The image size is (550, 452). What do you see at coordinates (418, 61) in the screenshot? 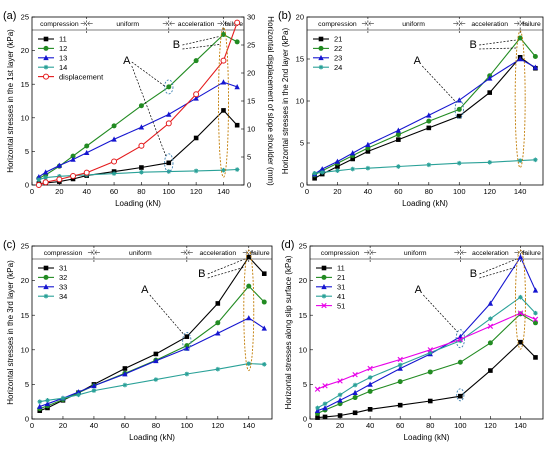
I see `annotation-a: A` at bounding box center [418, 61].